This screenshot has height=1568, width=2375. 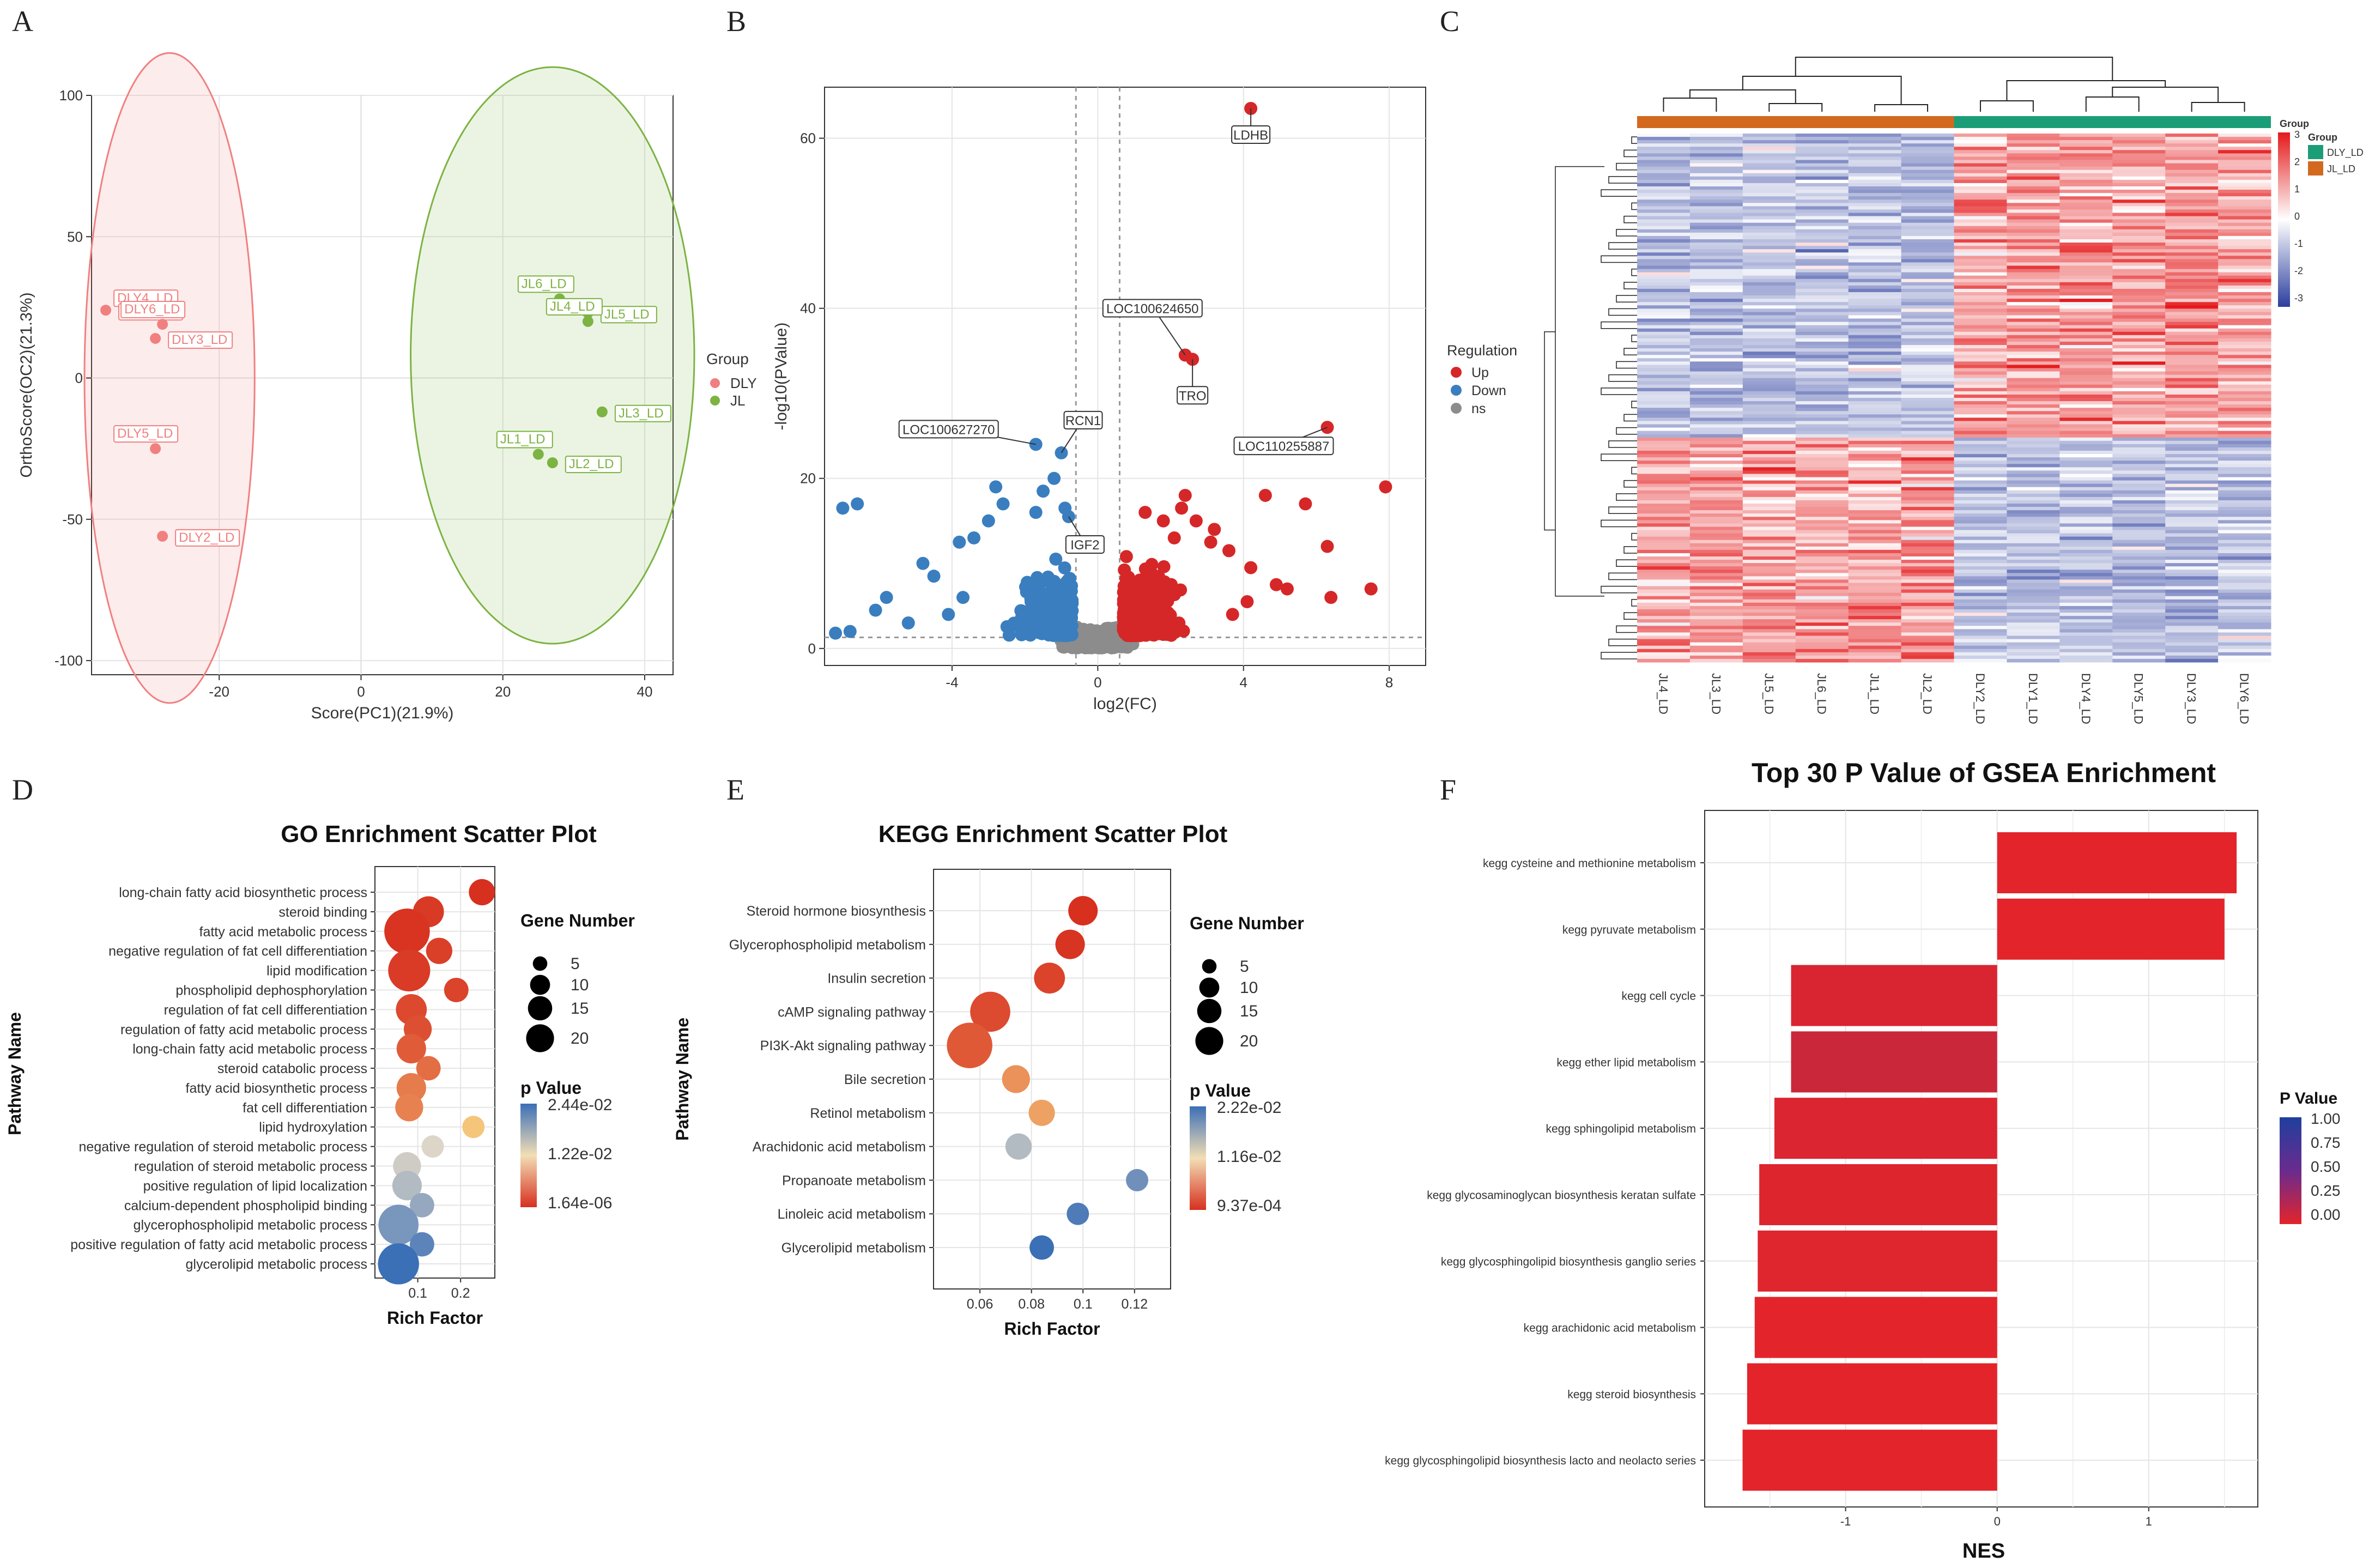 What do you see at coordinates (808, 138) in the screenshot?
I see `volcano-y-tick-label: 60` at bounding box center [808, 138].